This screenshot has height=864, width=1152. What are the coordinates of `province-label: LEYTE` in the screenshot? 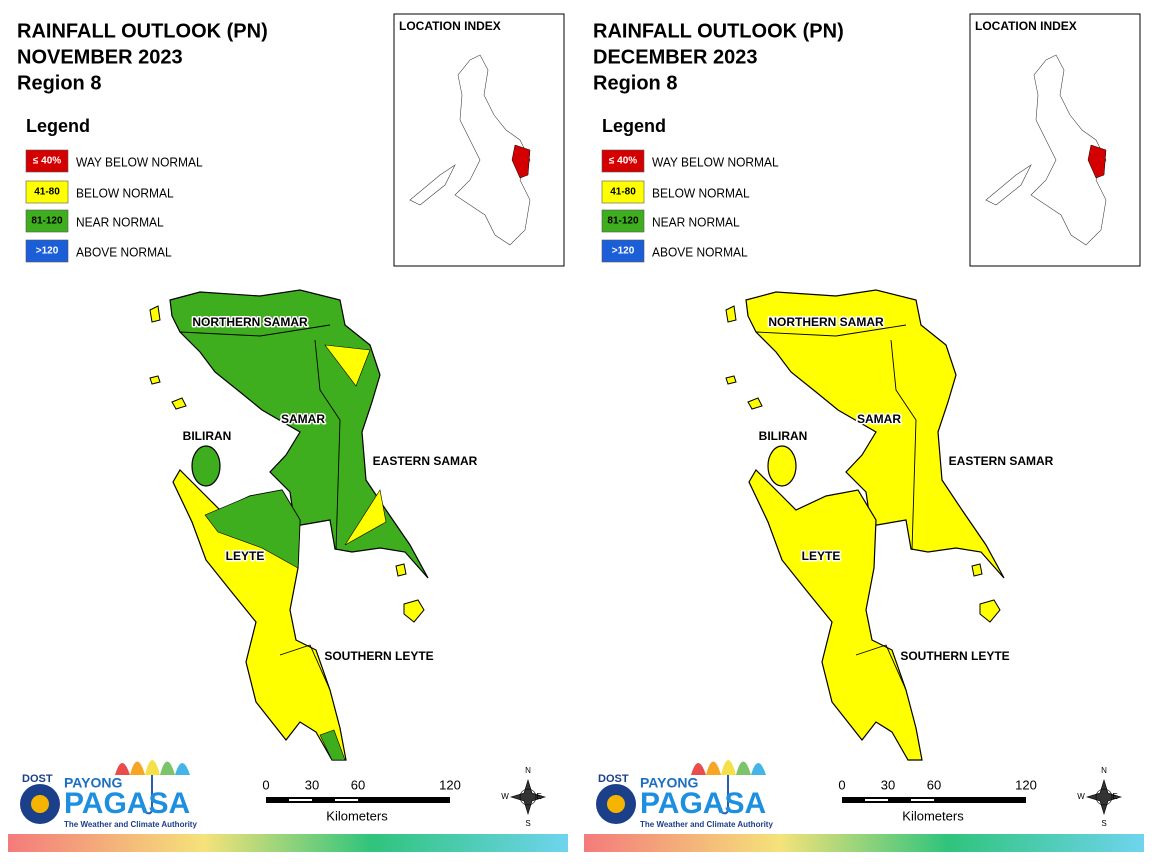 It's located at (821, 556).